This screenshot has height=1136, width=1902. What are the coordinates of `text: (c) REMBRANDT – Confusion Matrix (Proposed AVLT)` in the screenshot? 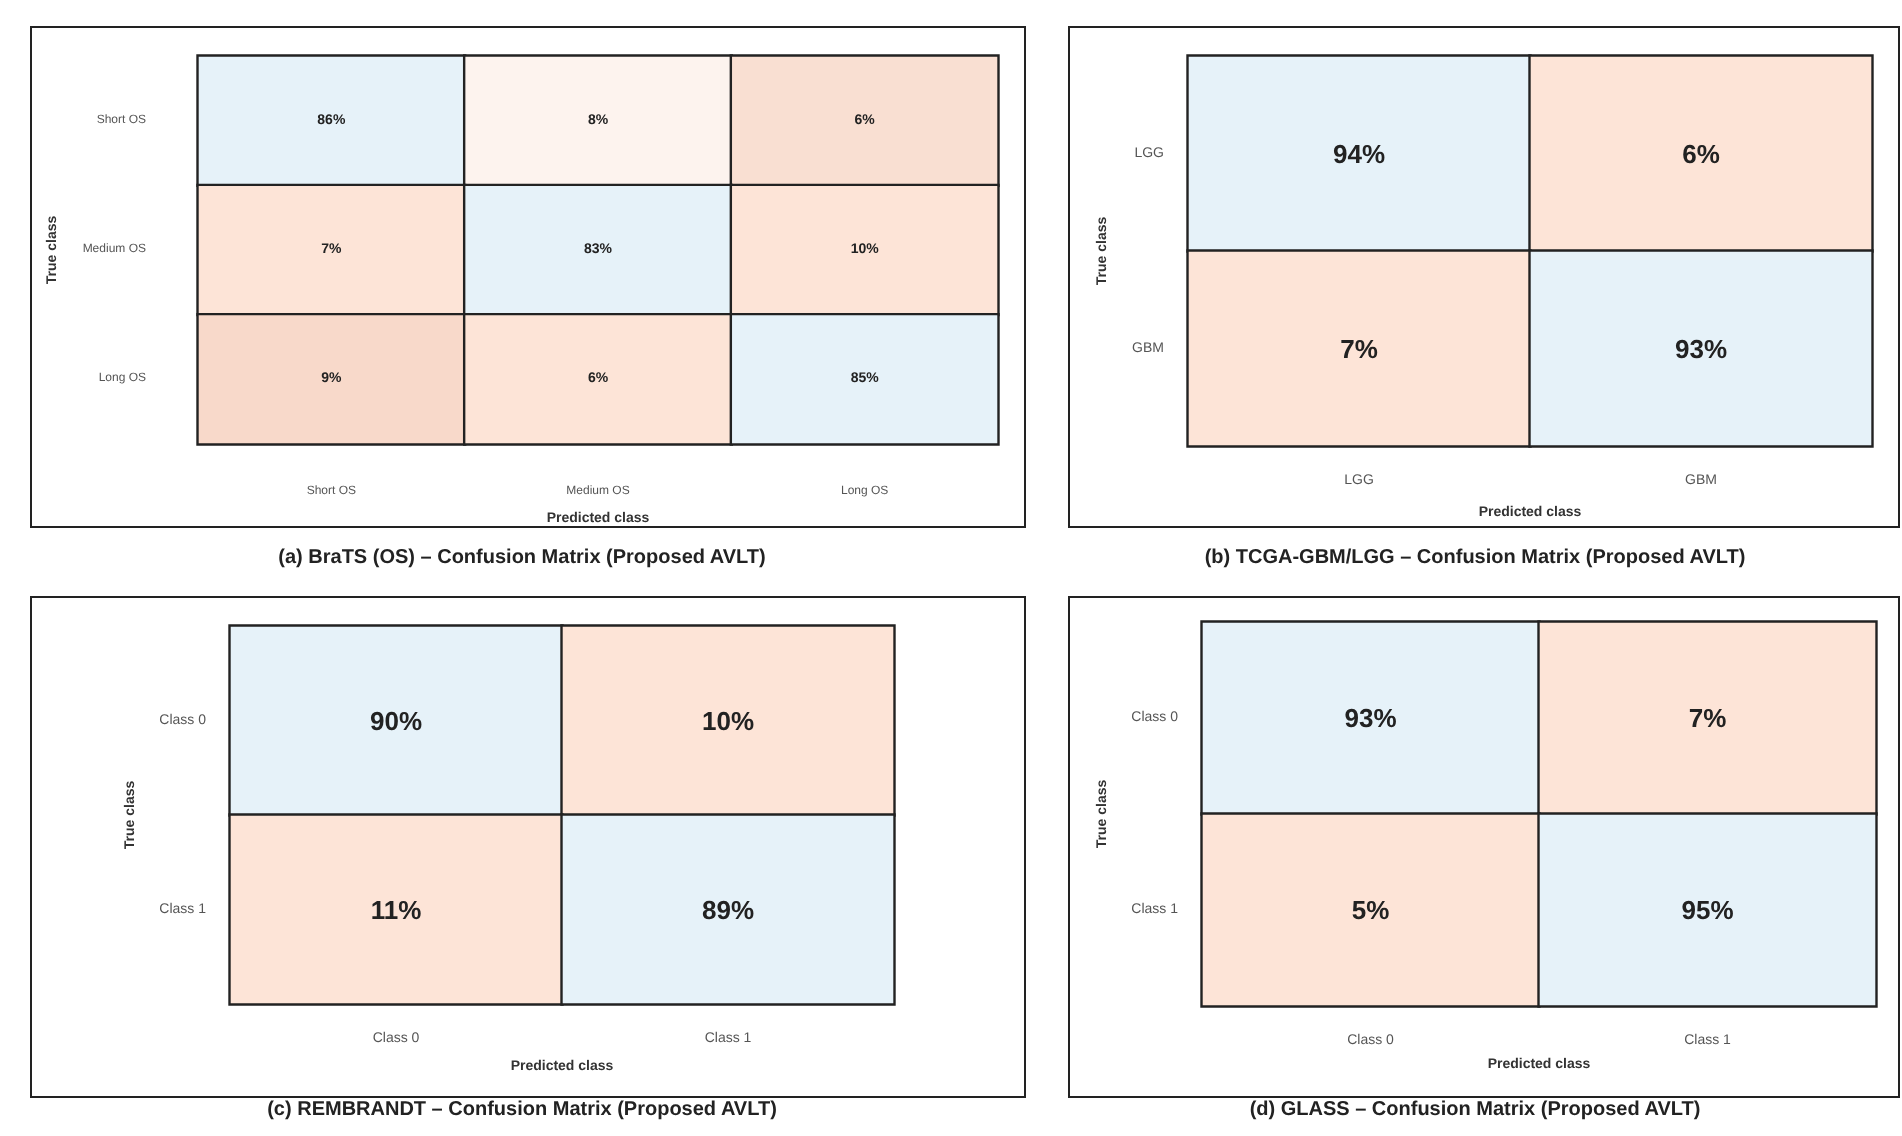 It's located at (522, 1110).